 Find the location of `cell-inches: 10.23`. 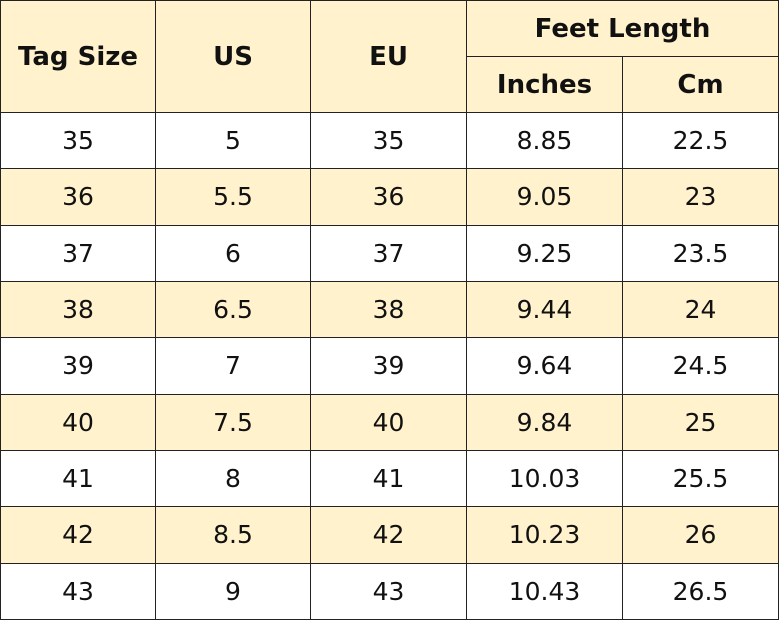

cell-inches: 10.23 is located at coordinates (544, 535).